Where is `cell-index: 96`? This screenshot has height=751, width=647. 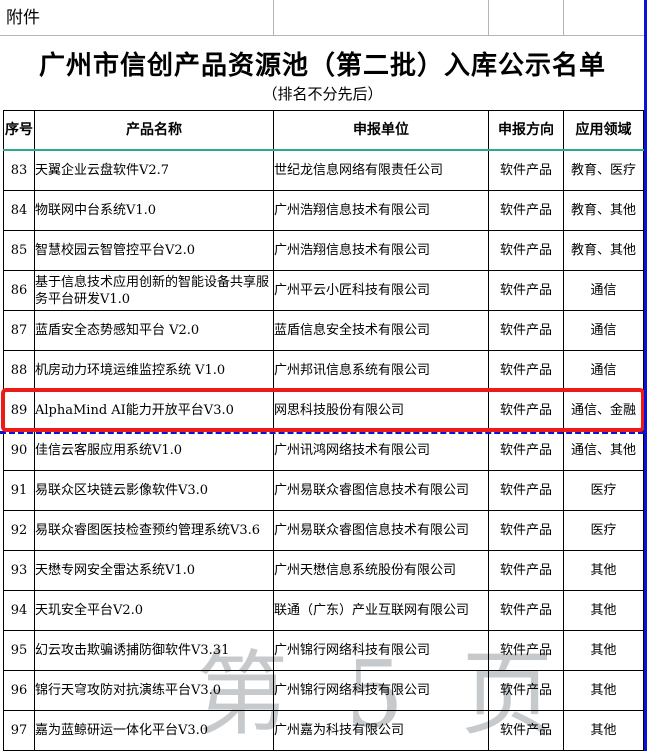 cell-index: 96 is located at coordinates (19, 690).